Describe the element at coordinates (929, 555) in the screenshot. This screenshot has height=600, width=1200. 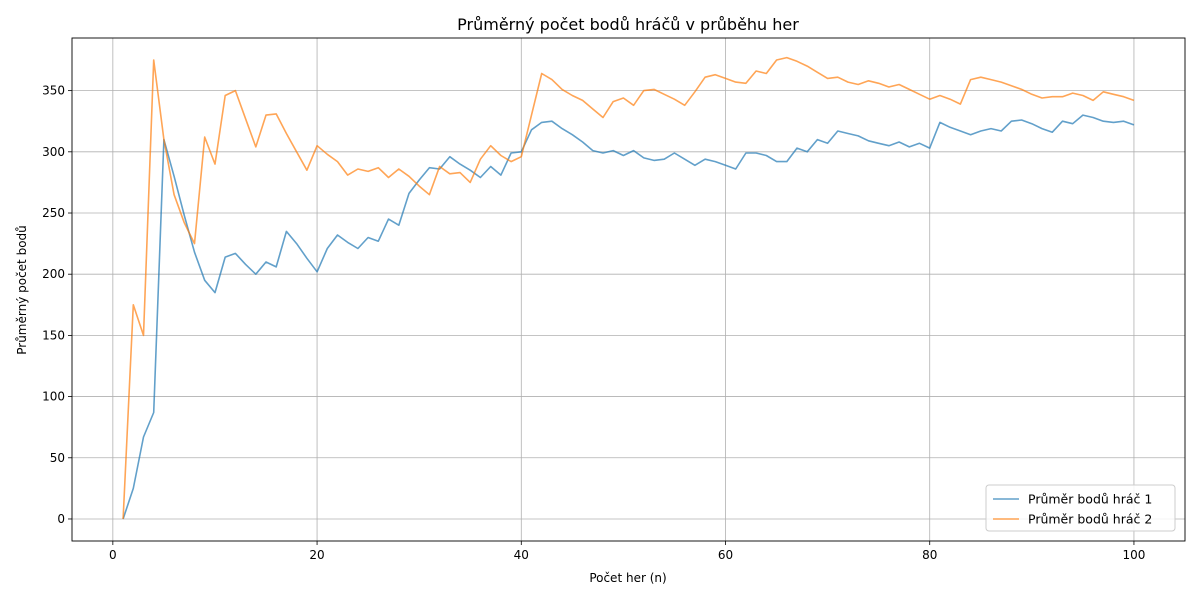
I see `x-tick-label: 80` at that location.